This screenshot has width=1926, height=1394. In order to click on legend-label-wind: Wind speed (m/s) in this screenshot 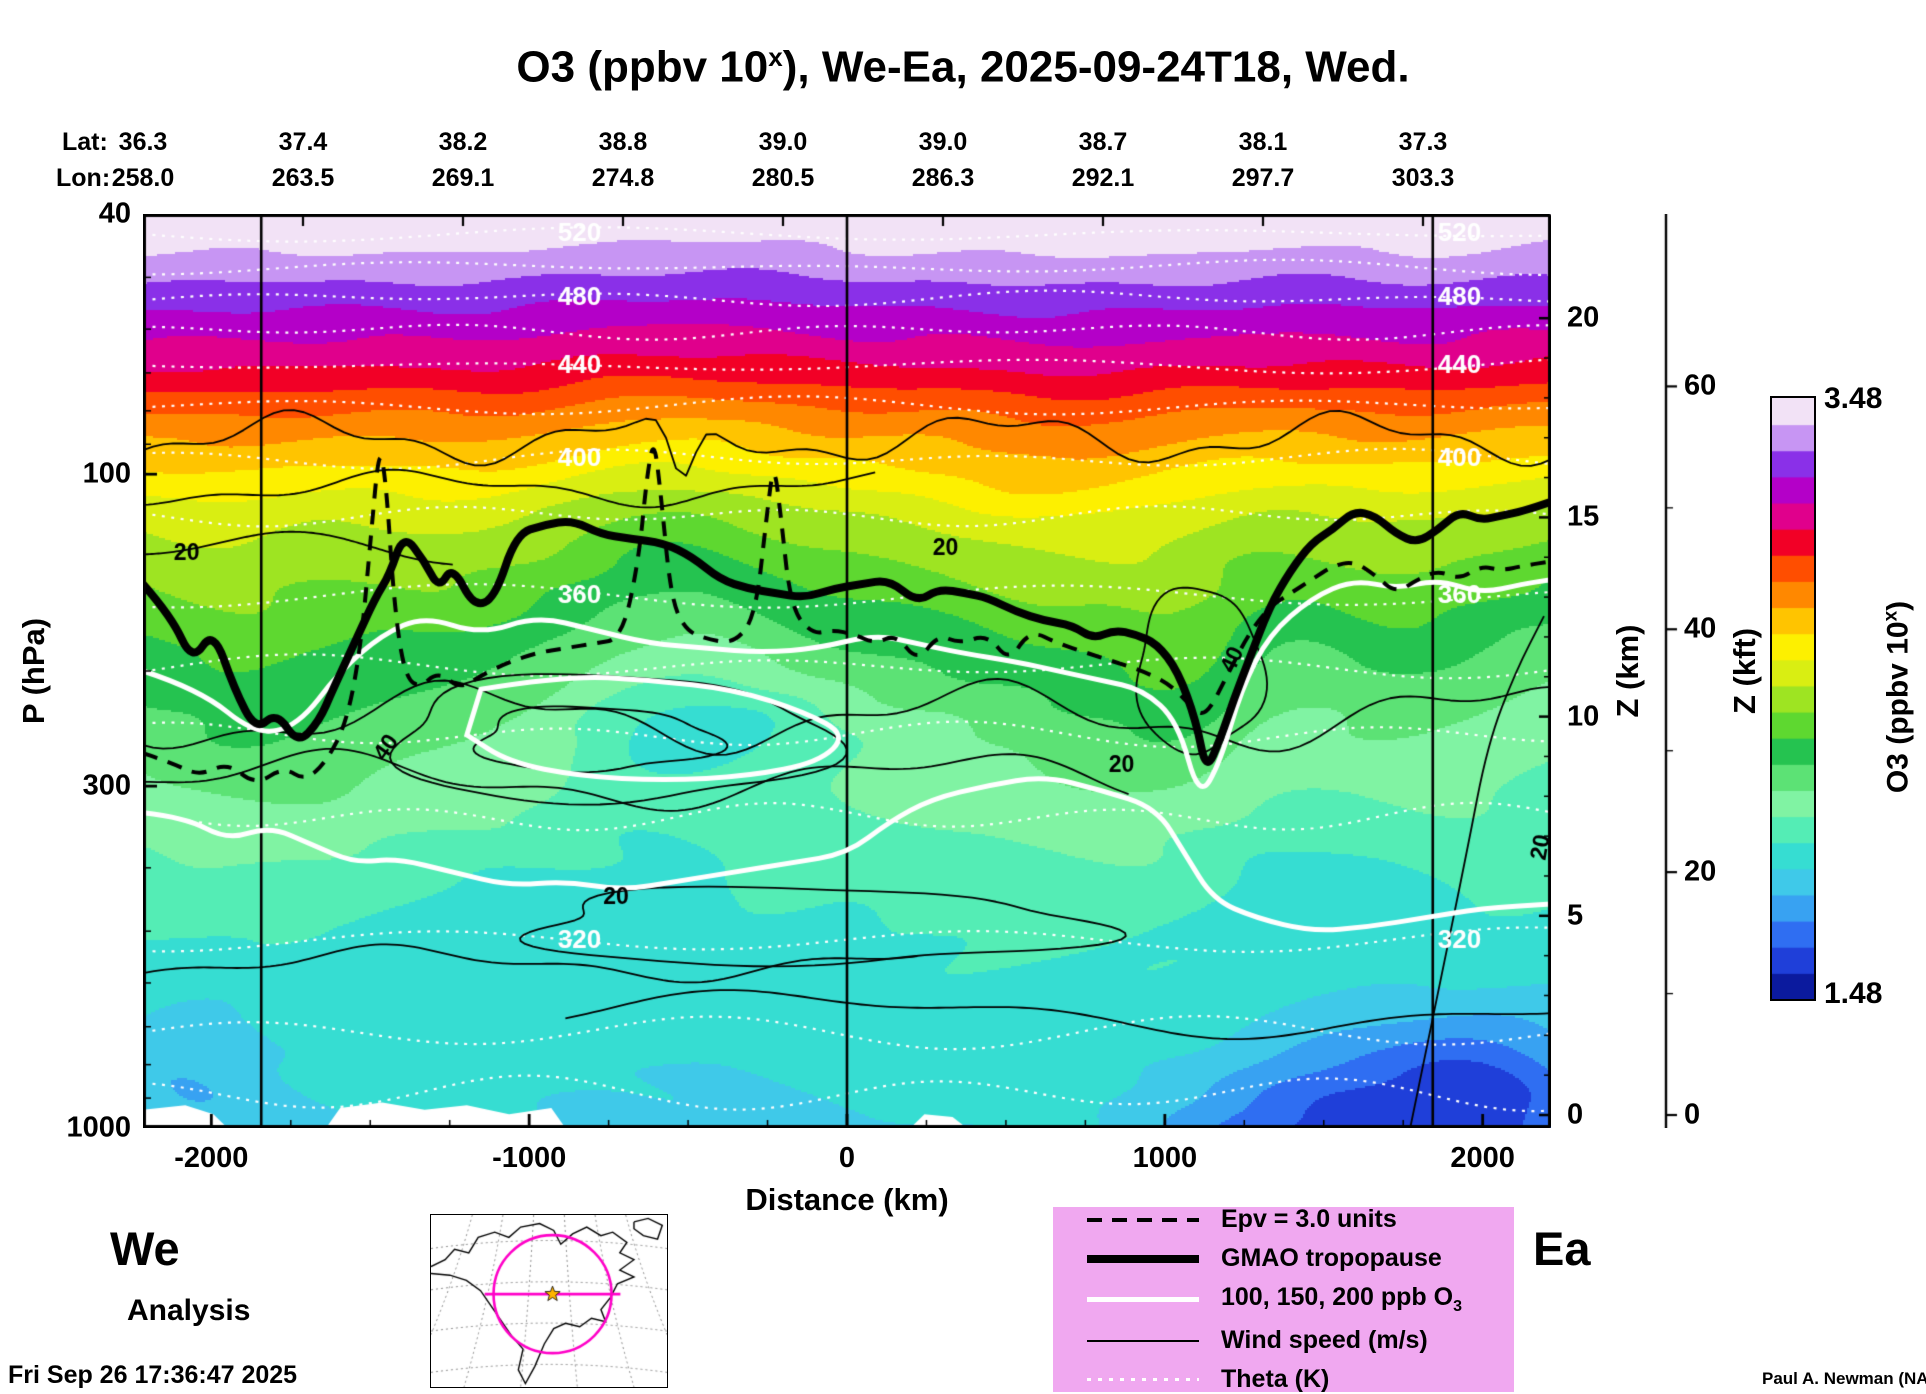, I will do `click(1324, 1340)`.